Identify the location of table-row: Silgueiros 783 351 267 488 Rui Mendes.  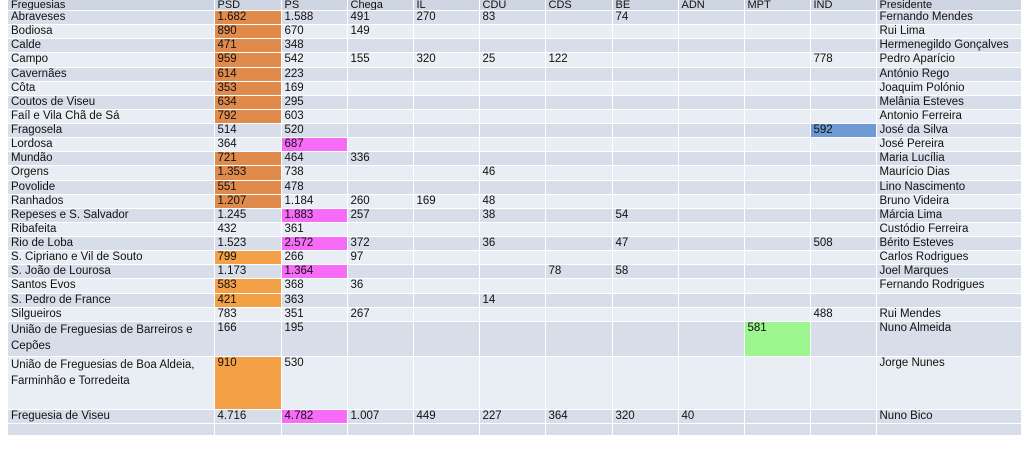
(515, 314).